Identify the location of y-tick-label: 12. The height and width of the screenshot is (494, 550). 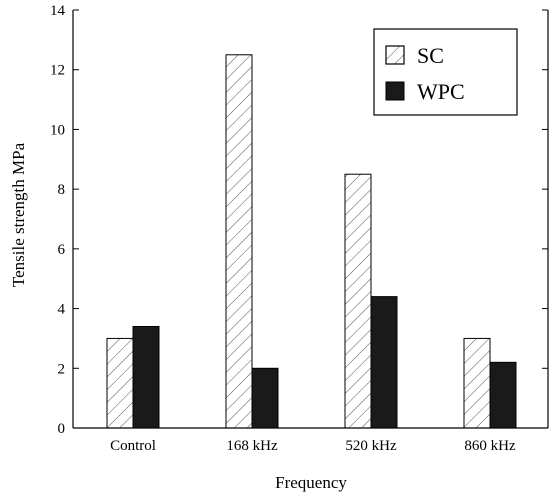
(57, 71).